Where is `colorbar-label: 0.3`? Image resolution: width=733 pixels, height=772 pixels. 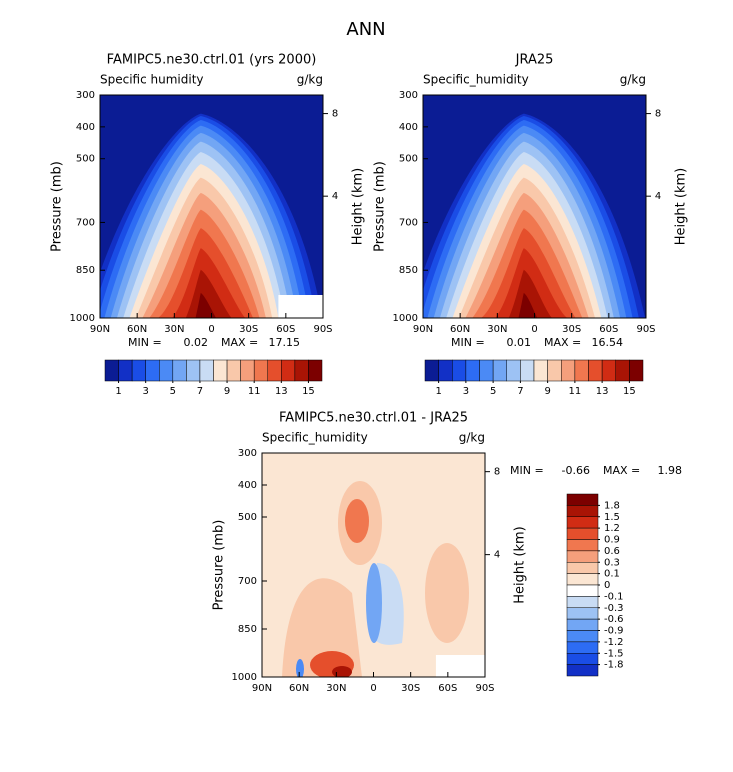
colorbar-label: 0.3 is located at coordinates (612, 562).